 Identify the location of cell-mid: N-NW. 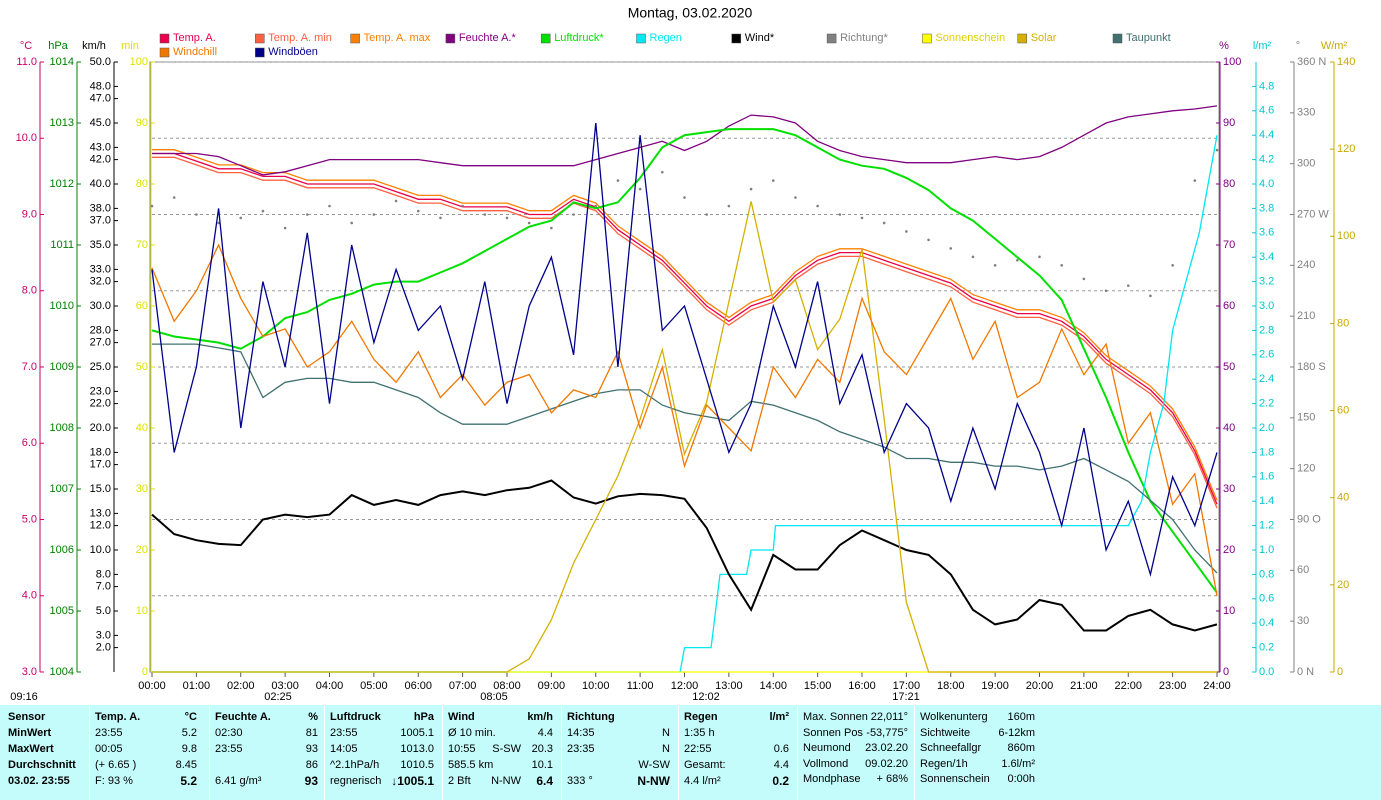
(506, 781).